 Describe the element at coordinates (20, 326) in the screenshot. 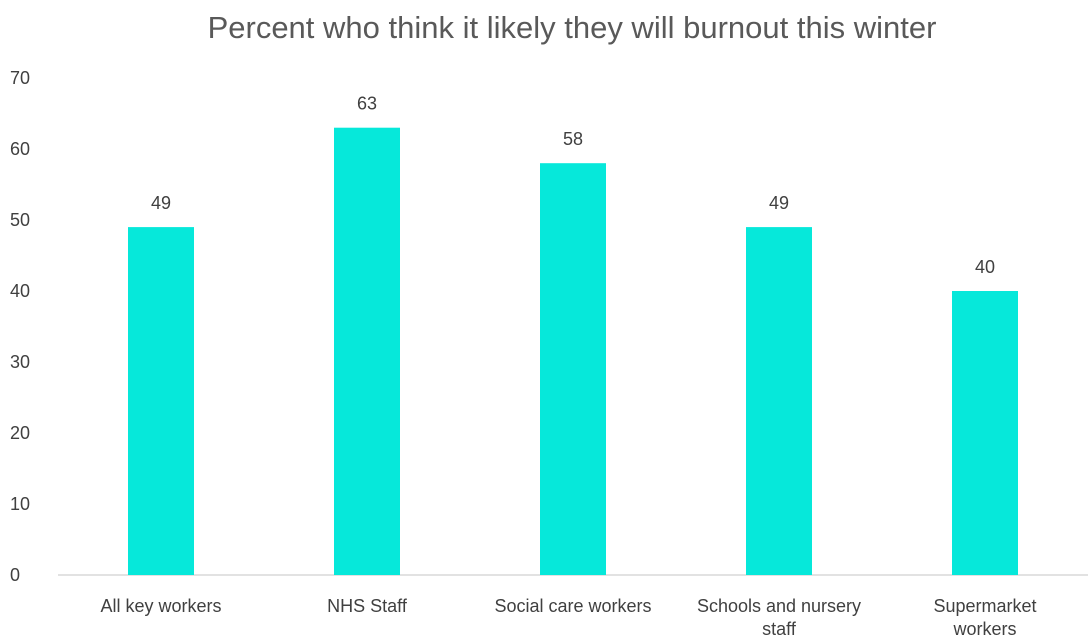

I see `y-axis: 0 10 20 30 40 50 60 70` at that location.